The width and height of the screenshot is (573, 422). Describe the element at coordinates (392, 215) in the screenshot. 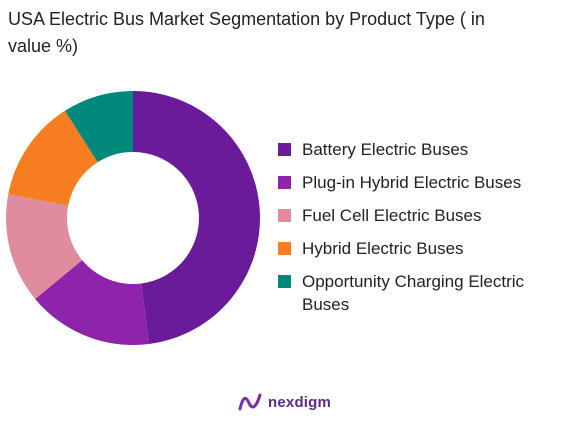

I see `legend-label: Fuel Cell Electric Buses` at that location.